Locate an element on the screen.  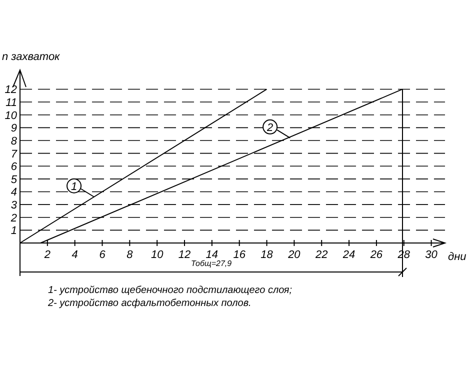
y-tick-label: 12 is located at coordinates (10, 90).